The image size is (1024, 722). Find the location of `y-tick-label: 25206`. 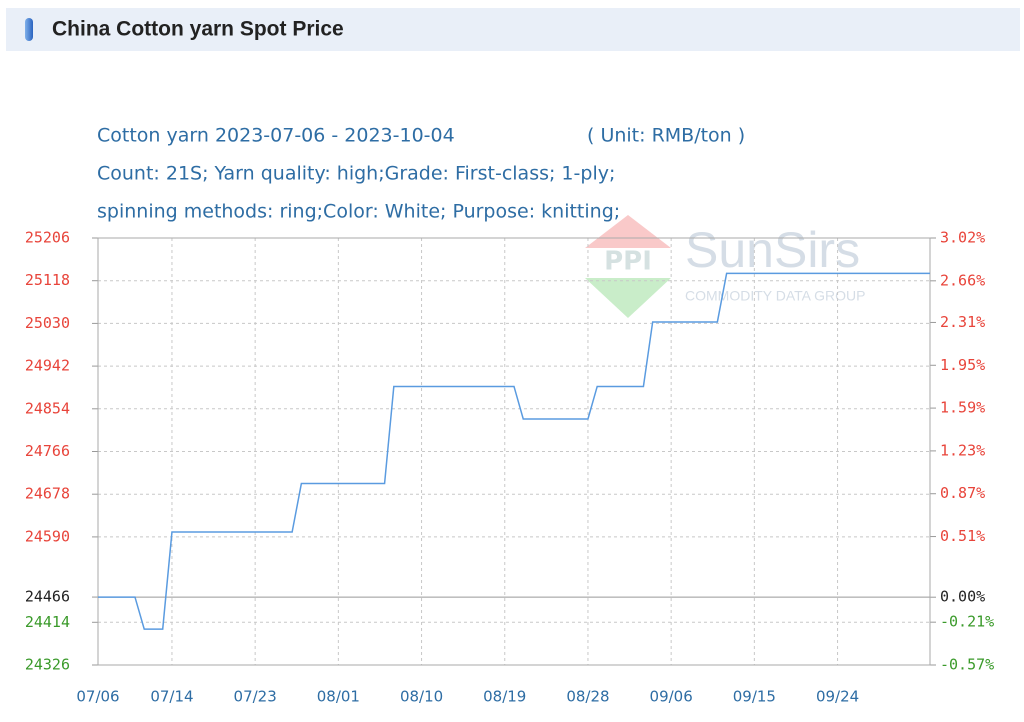

y-tick-label: 25206 is located at coordinates (47, 238).